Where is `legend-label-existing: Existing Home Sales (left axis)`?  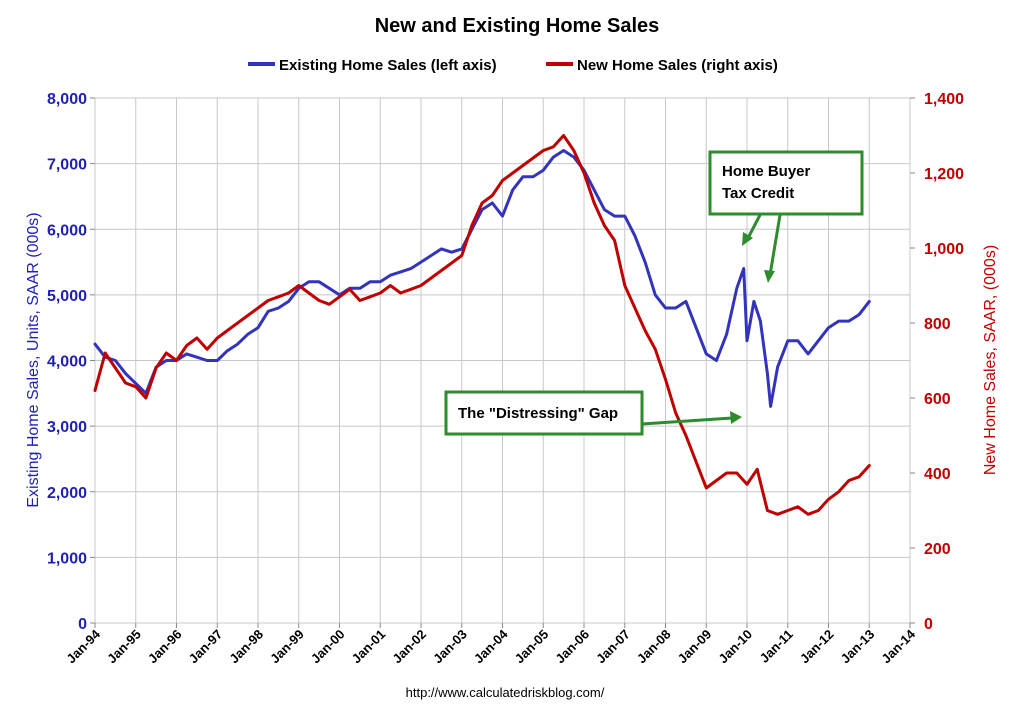 legend-label-existing: Existing Home Sales (left axis) is located at coordinates (388, 65).